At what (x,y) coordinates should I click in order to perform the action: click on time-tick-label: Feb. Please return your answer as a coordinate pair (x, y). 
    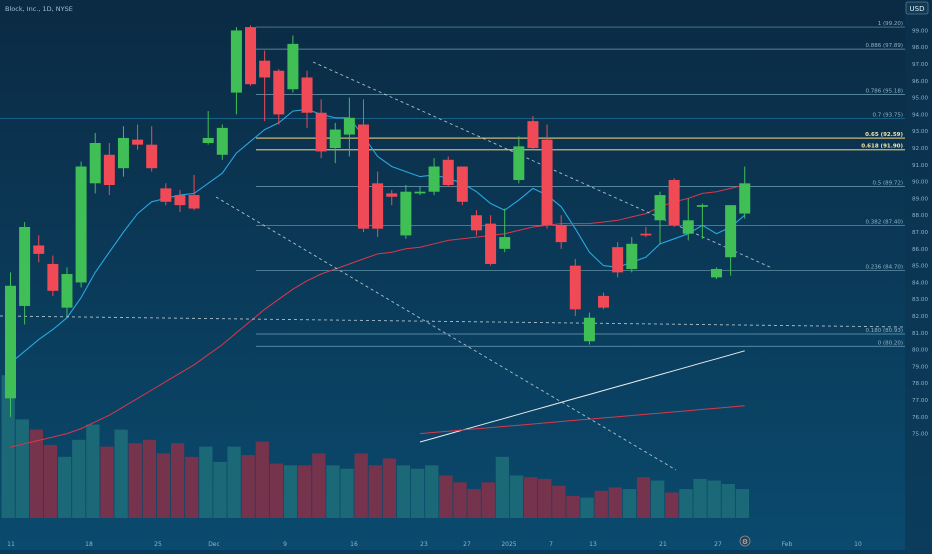
    Looking at the image, I should click on (787, 544).